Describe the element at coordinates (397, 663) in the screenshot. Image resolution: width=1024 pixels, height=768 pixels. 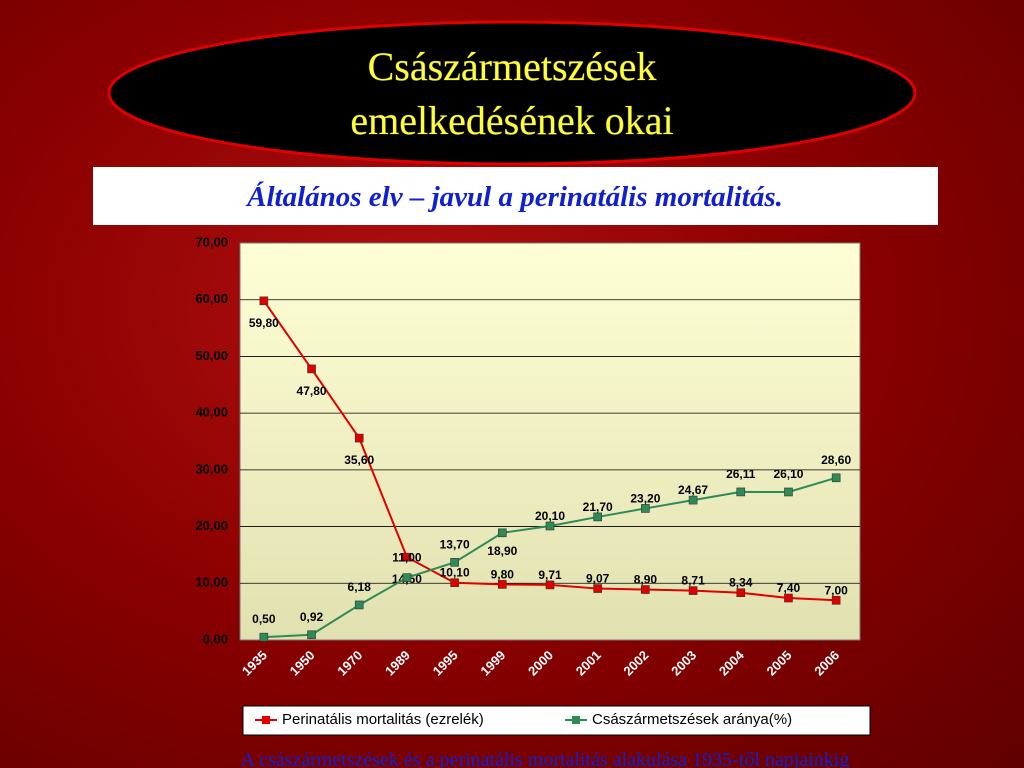
I see `x-tick-label: 1989` at that location.